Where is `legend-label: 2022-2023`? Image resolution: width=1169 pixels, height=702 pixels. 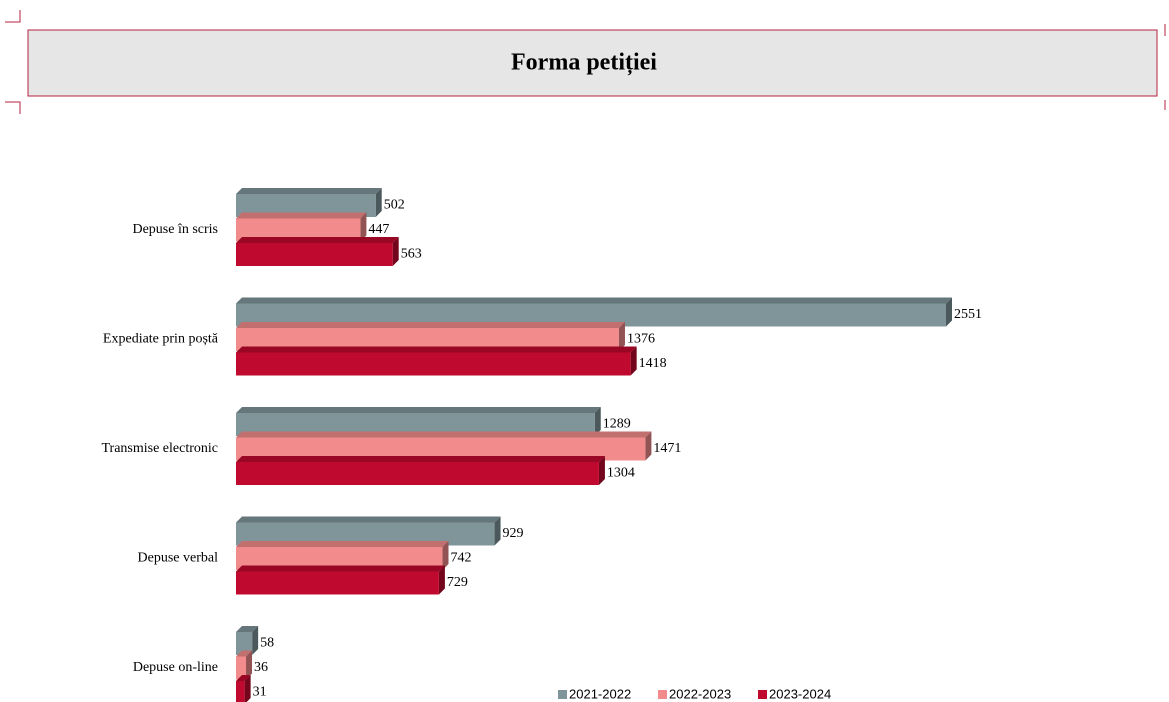
legend-label: 2022-2023 is located at coordinates (700, 693).